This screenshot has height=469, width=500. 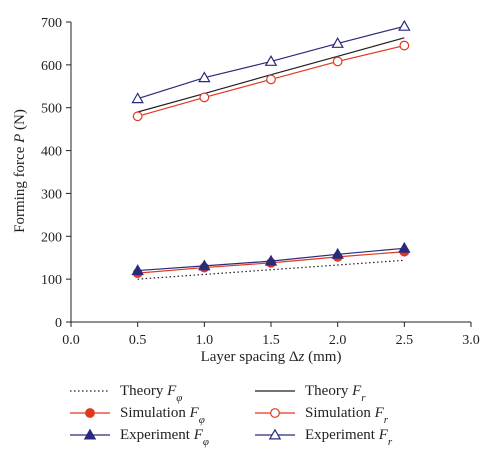 I want to click on legend-label: Theory Fr, so click(x=335, y=393).